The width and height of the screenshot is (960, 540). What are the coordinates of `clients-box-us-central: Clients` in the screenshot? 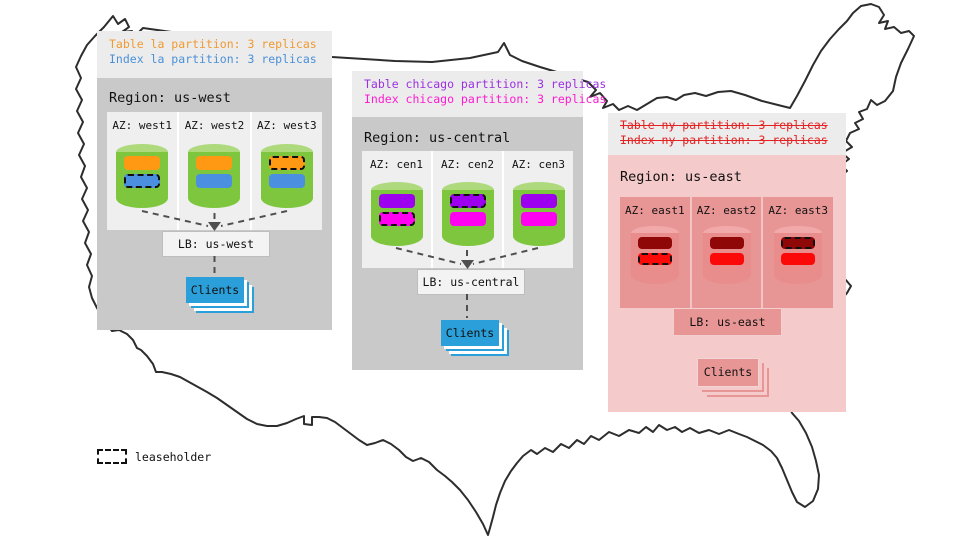 It's located at (470, 333).